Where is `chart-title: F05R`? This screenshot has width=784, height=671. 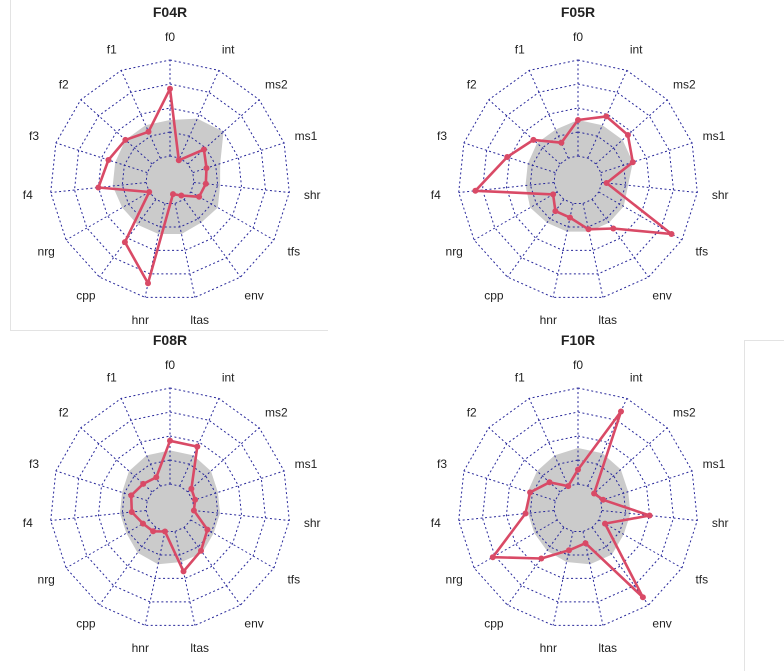 chart-title: F05R is located at coordinates (578, 12).